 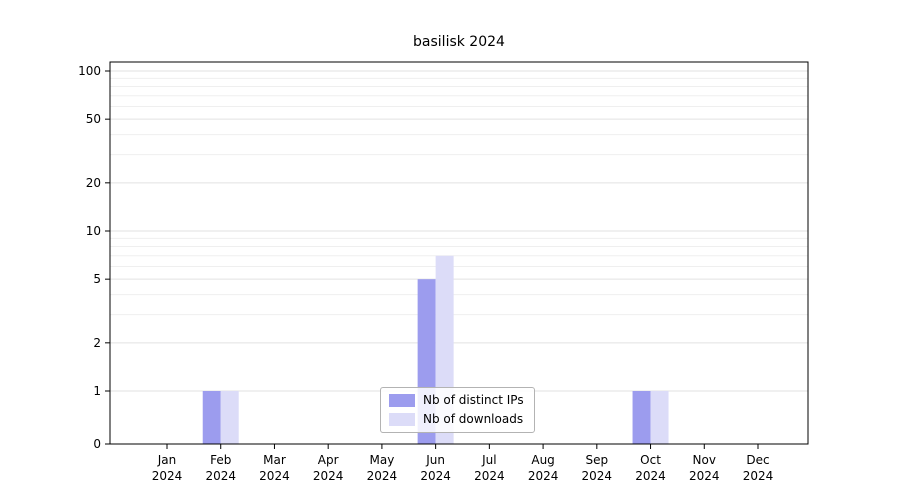 I want to click on x-tick-label-month: Dec, so click(x=757, y=460).